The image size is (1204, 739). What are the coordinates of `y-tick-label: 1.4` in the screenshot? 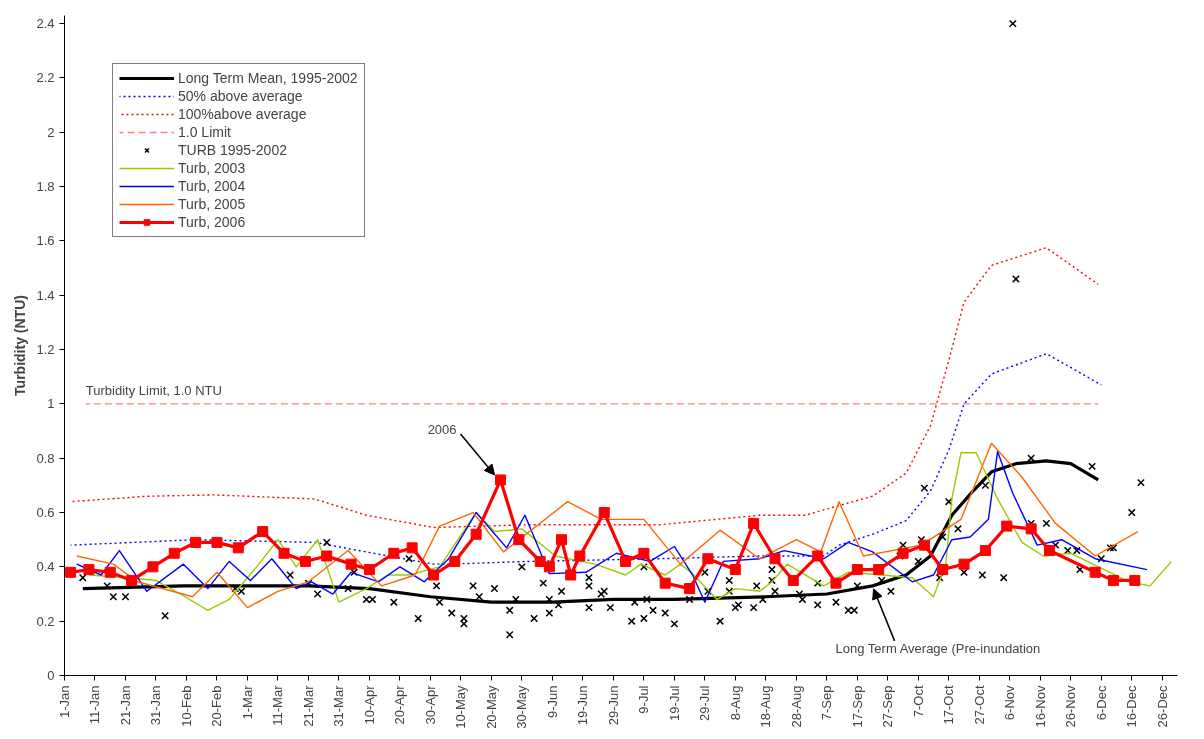 It's located at (45, 295).